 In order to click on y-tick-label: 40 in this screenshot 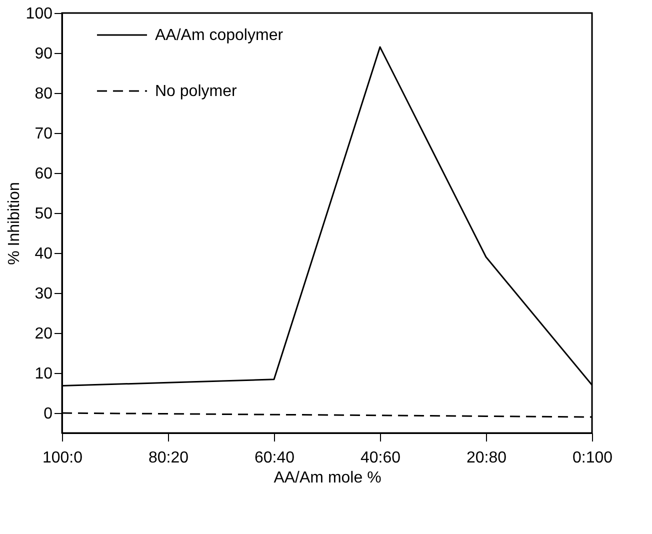, I will do `click(43, 254)`.